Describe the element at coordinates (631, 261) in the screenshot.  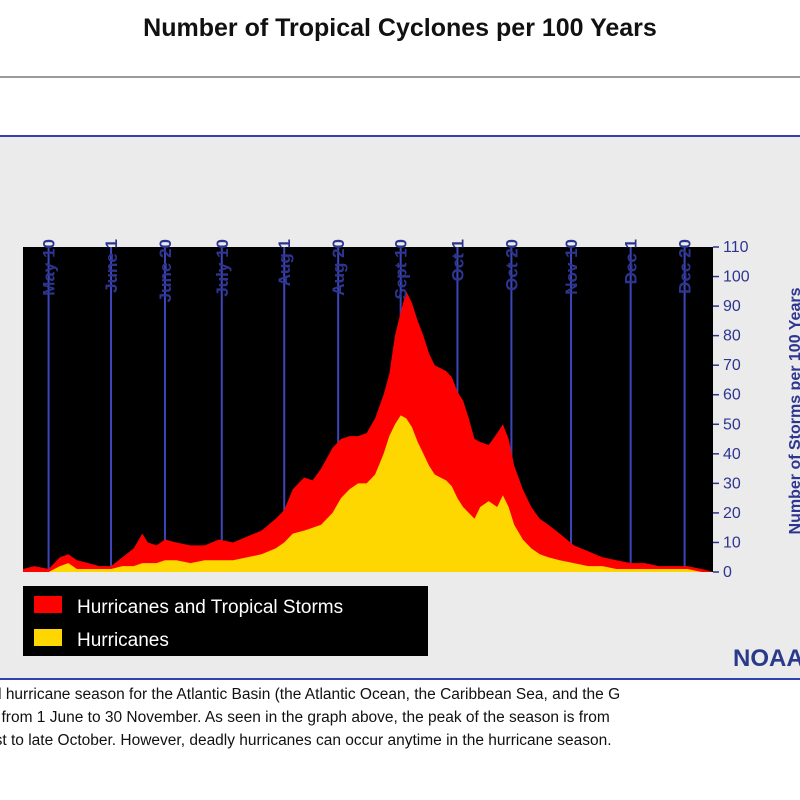
I see `date-tick-label: Dec 1` at that location.